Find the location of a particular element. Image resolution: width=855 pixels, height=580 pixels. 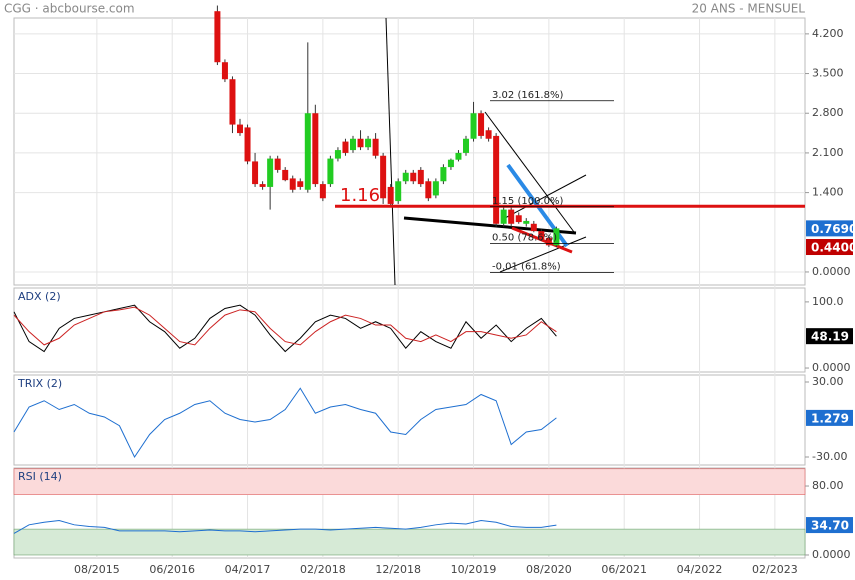

fib-label: -0.01 (61.8%) is located at coordinates (526, 267).